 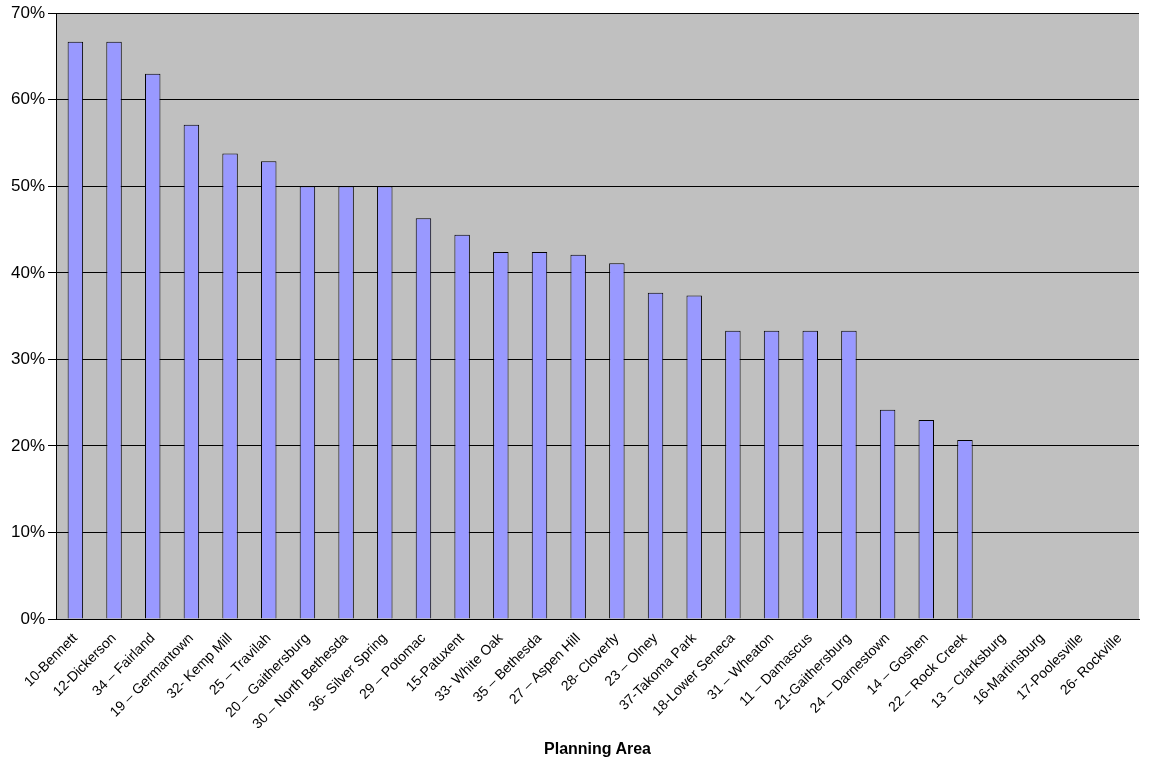 What do you see at coordinates (33, 618) in the screenshot?
I see `y-tick-label: 0%` at bounding box center [33, 618].